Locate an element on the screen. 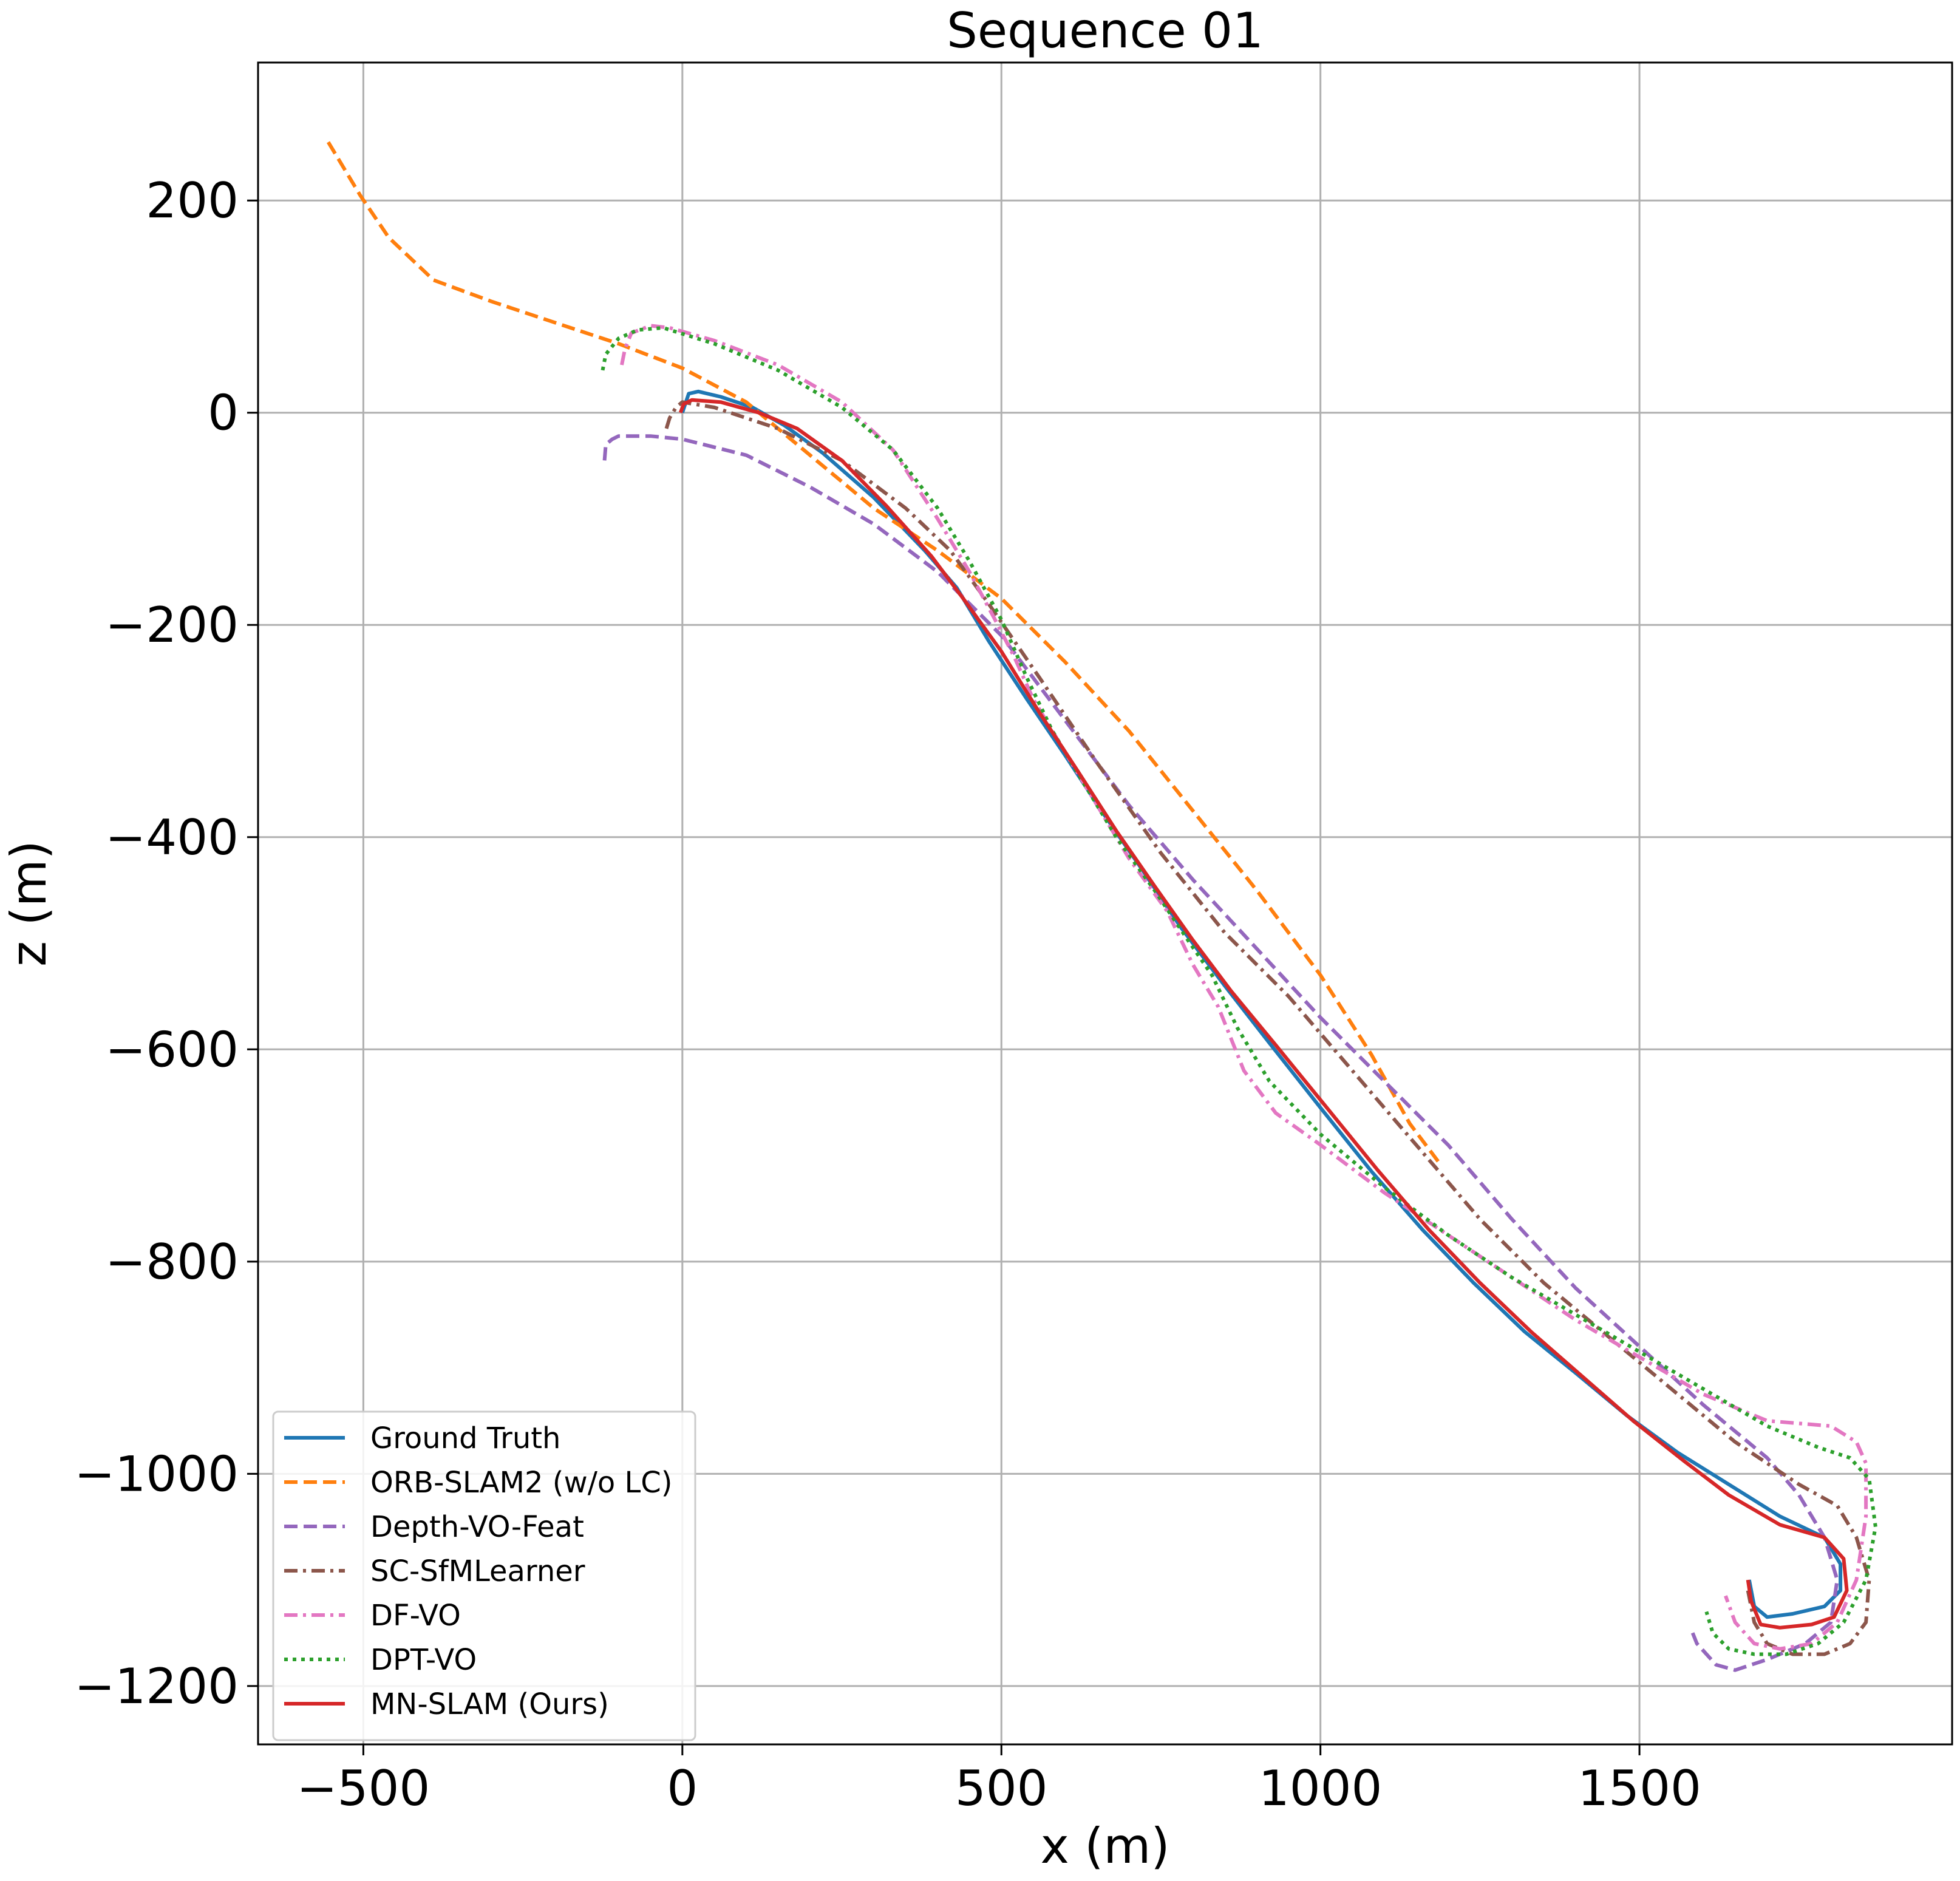 This screenshot has width=1960, height=1881. legend-label: SC-SfMLearner is located at coordinates (477, 1571).